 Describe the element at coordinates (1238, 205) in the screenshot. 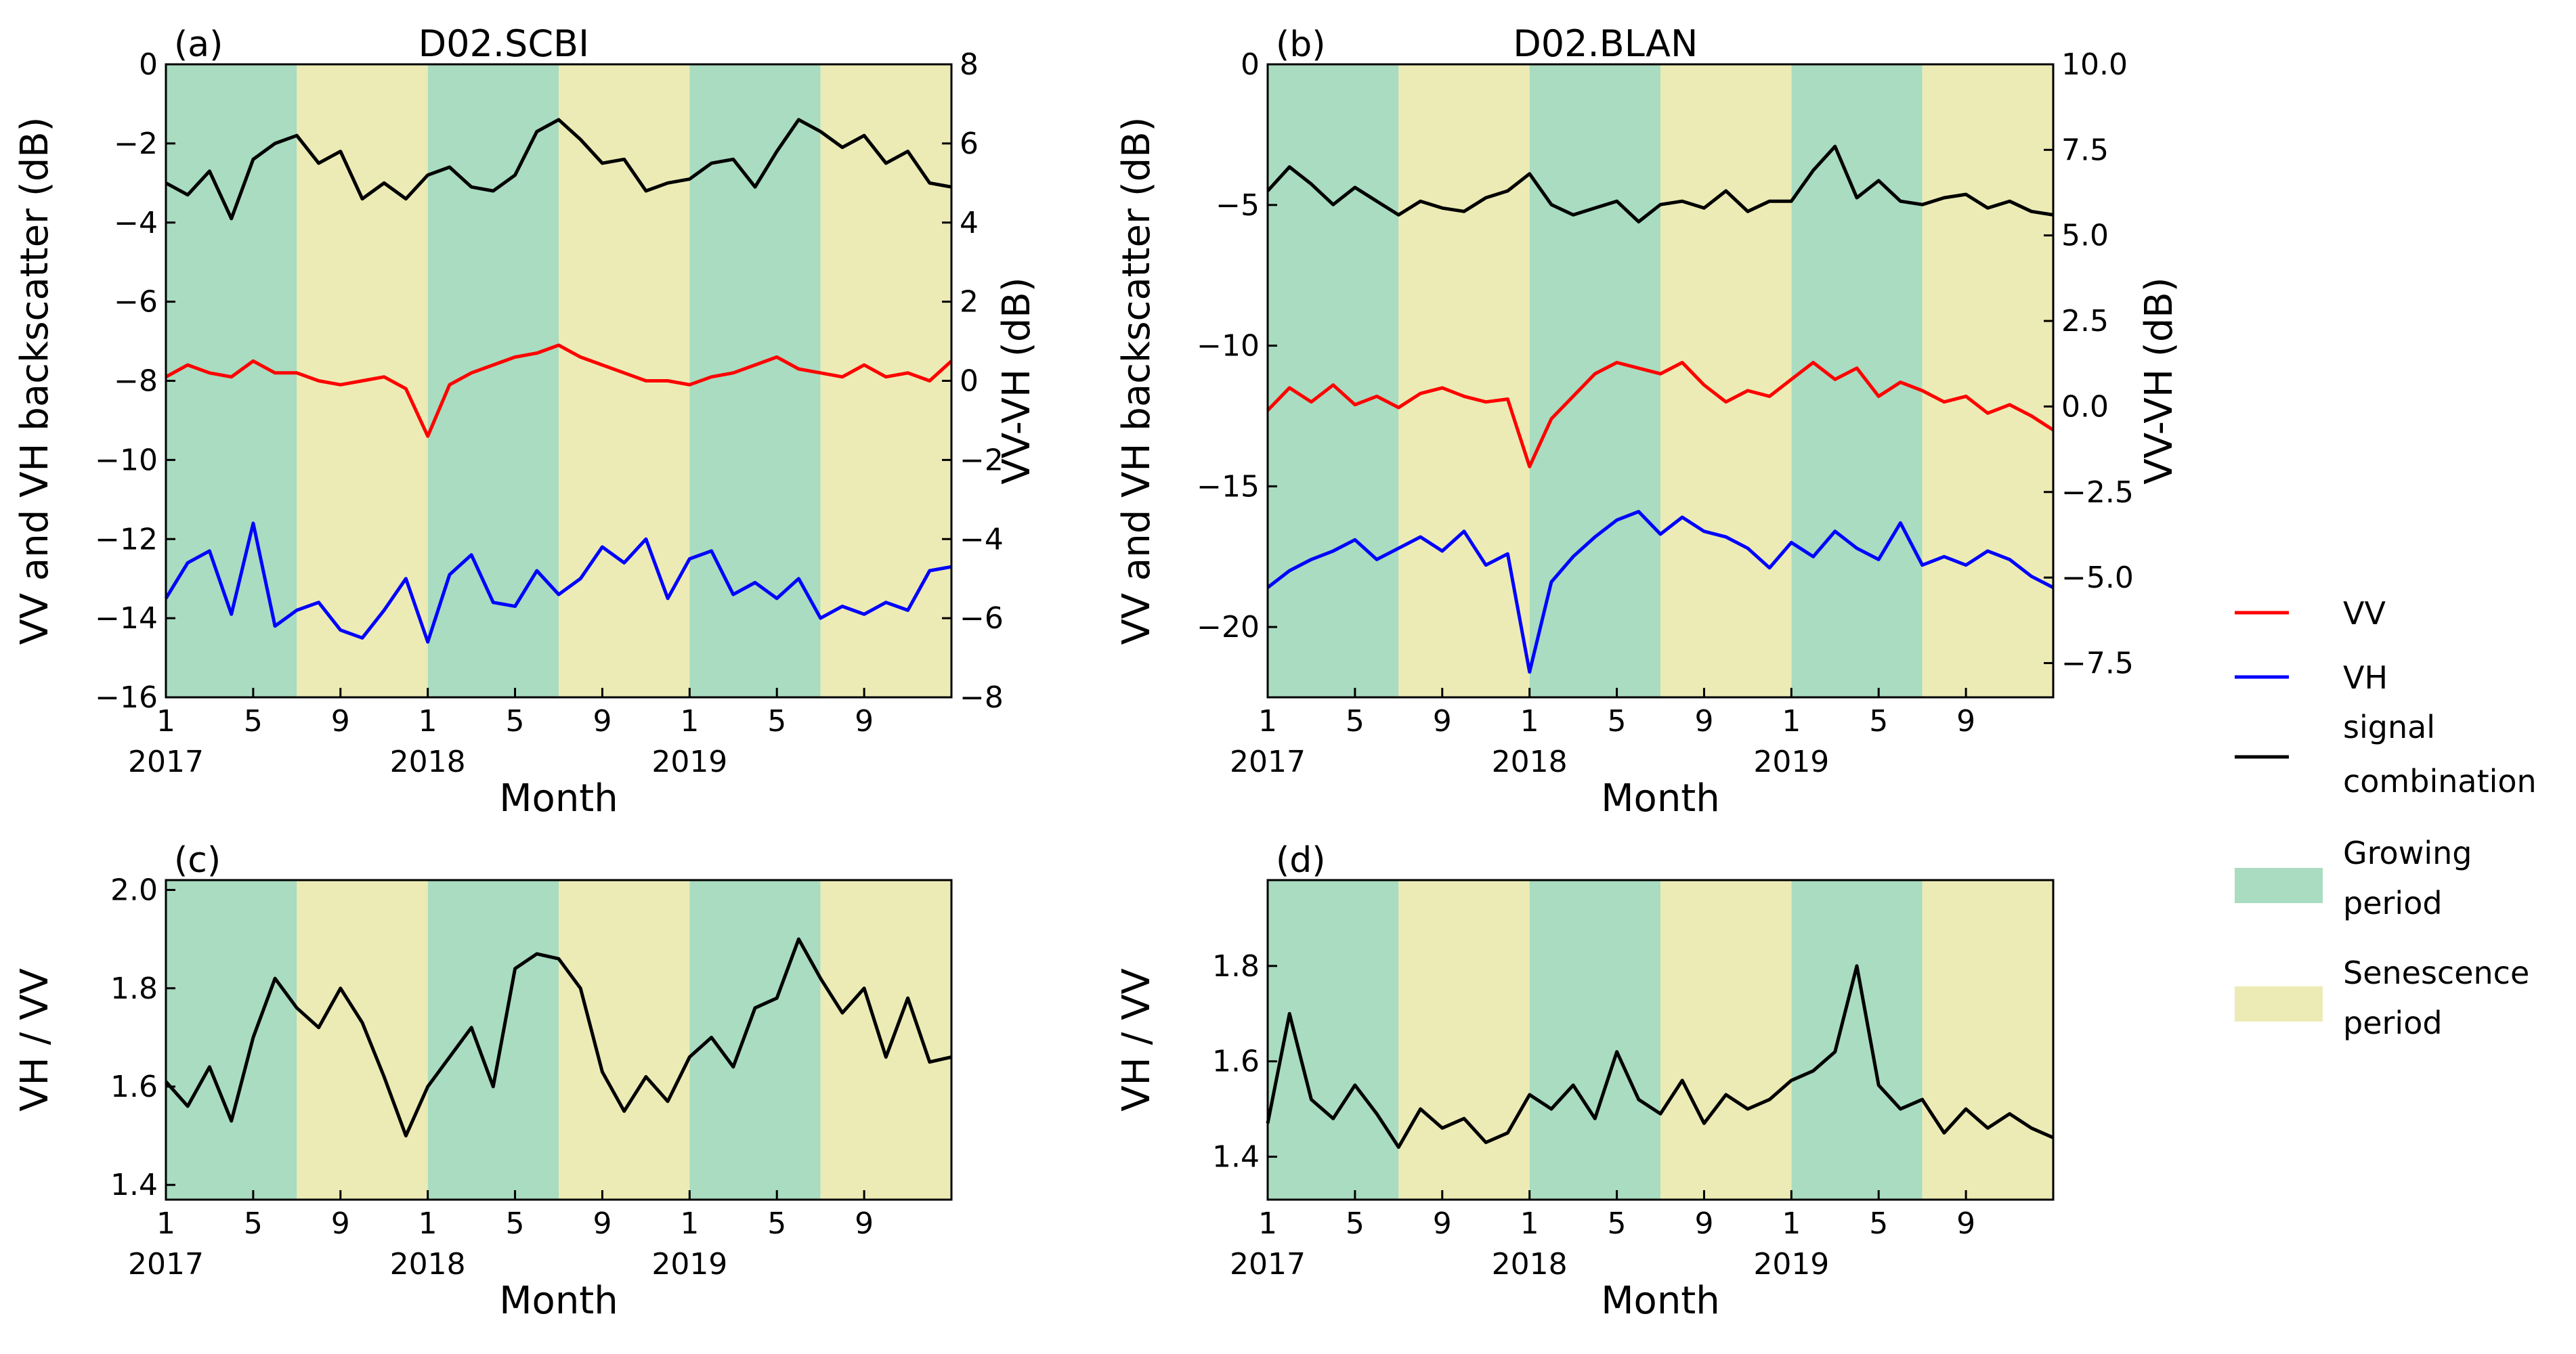

I see `y-tick-label: −5` at that location.